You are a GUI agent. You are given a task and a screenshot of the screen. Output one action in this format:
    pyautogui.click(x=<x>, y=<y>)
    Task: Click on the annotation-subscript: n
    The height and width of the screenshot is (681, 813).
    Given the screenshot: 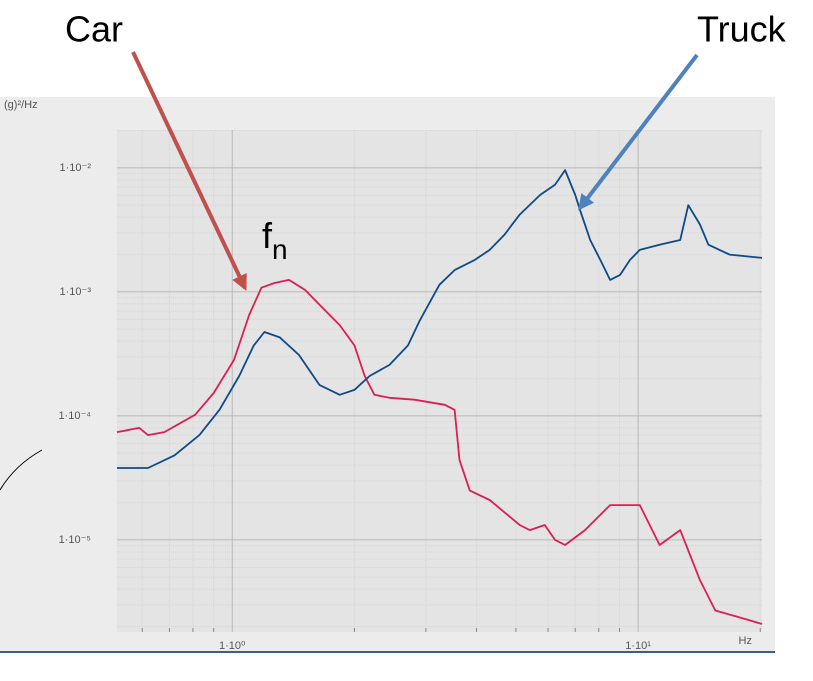 What is the action you would take?
    pyautogui.click(x=280, y=249)
    